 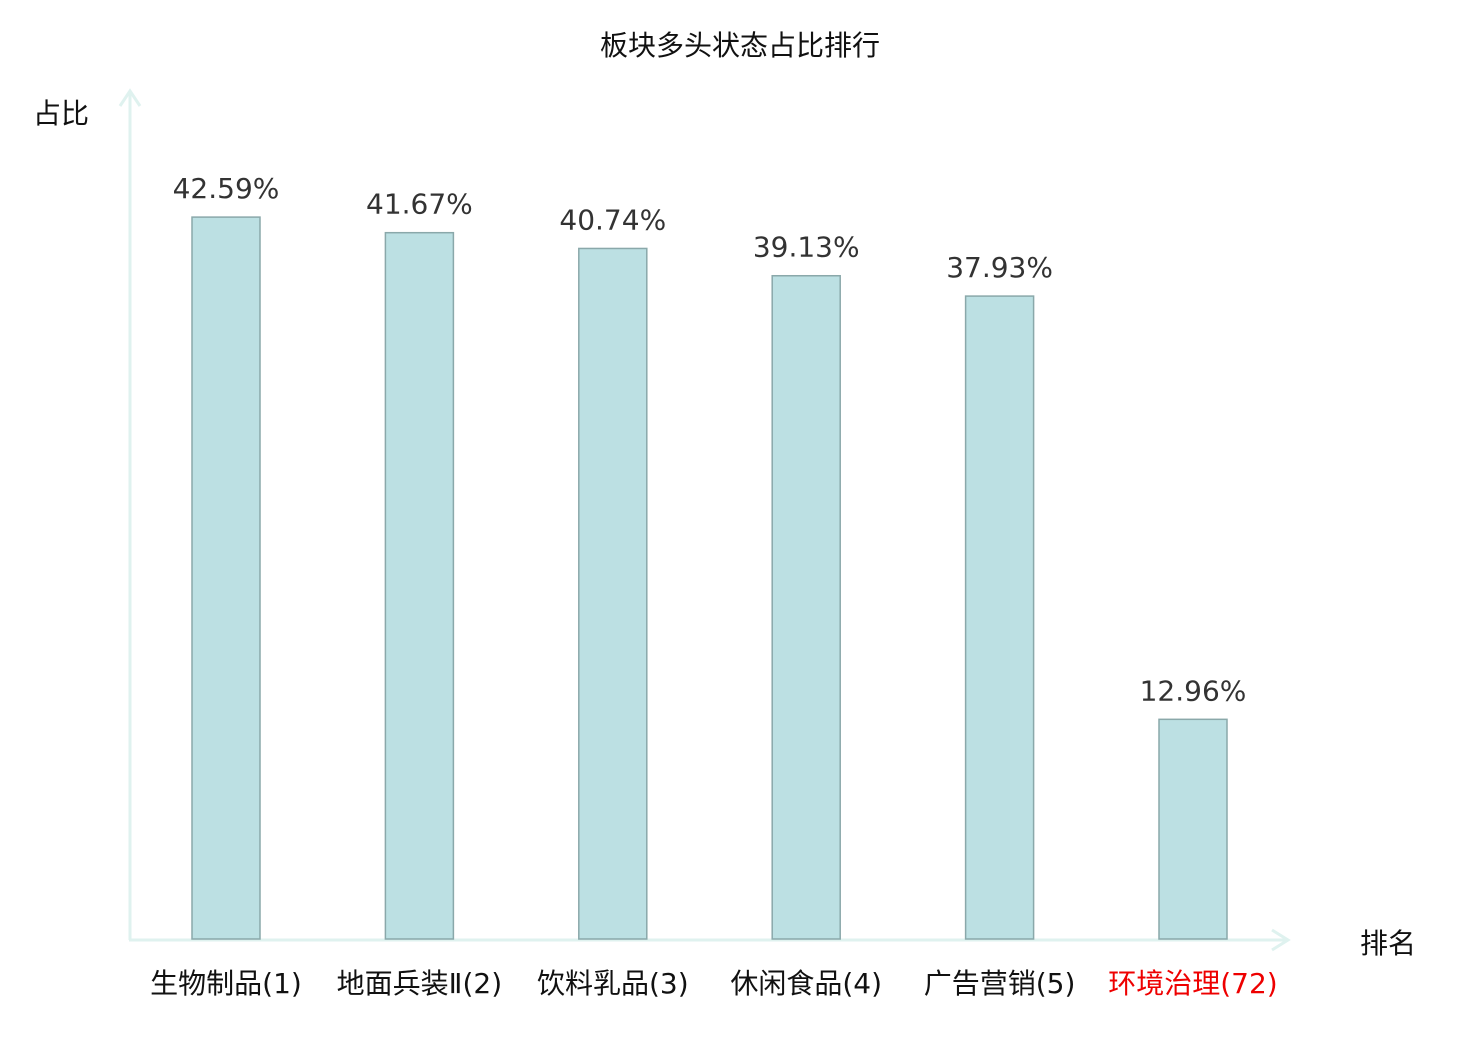 What do you see at coordinates (806, 247) in the screenshot?
I see `data-label: 39.13%` at bounding box center [806, 247].